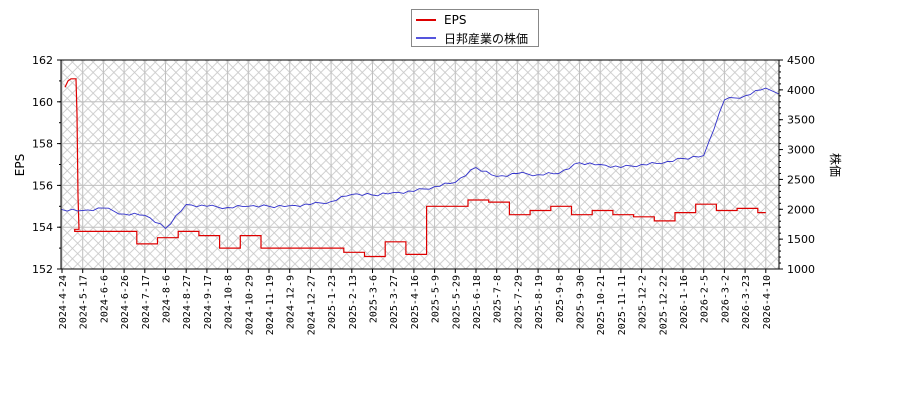 The image size is (900, 400). Describe the element at coordinates (42, 227) in the screenshot. I see `svg-text: 154` at that location.